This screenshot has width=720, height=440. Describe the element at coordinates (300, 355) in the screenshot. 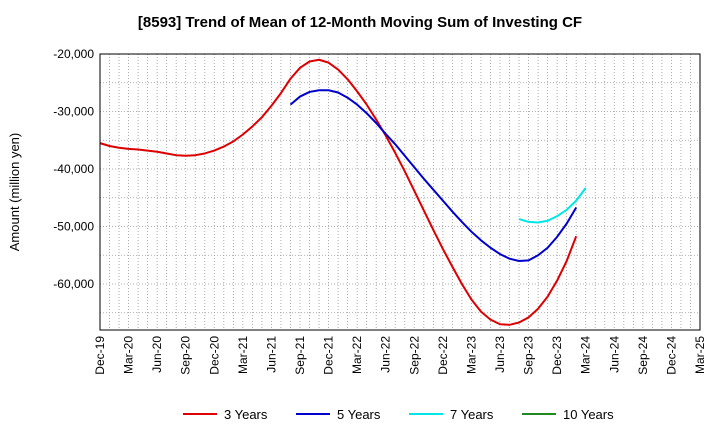

I see `x-tick-label: Sep-21` at that location.